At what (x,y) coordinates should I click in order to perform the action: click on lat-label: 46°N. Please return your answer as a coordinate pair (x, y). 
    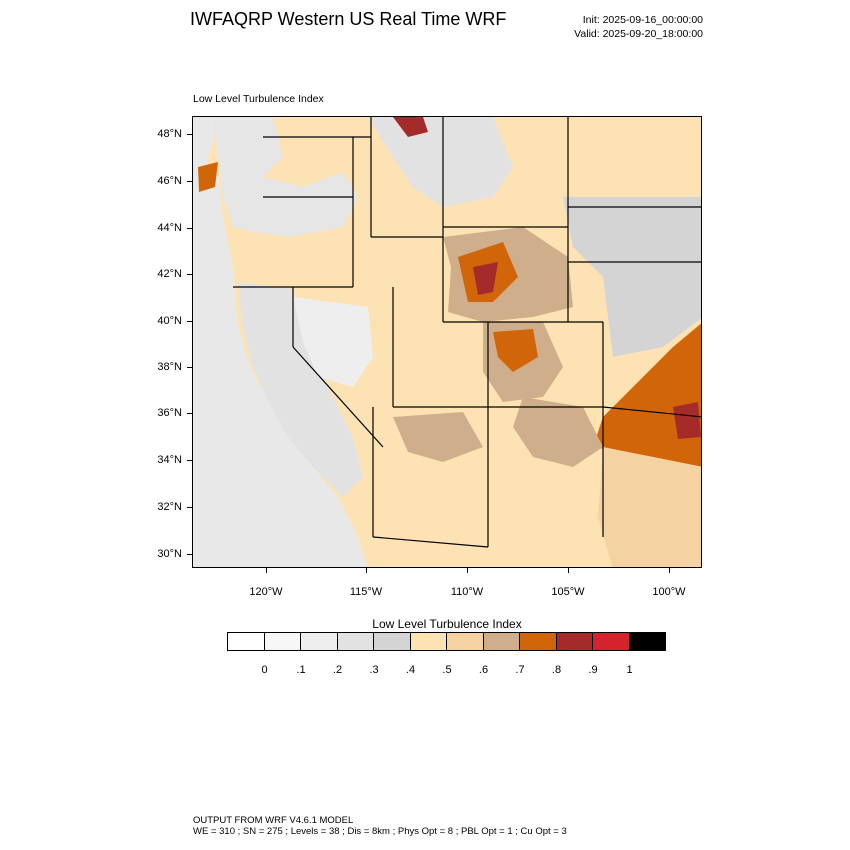
    Looking at the image, I should click on (169, 181).